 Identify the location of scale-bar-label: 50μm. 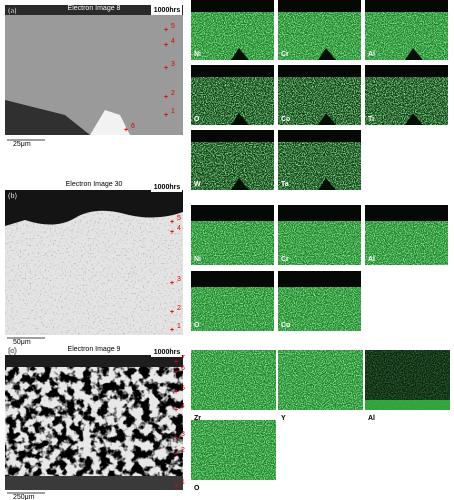
(22, 342).